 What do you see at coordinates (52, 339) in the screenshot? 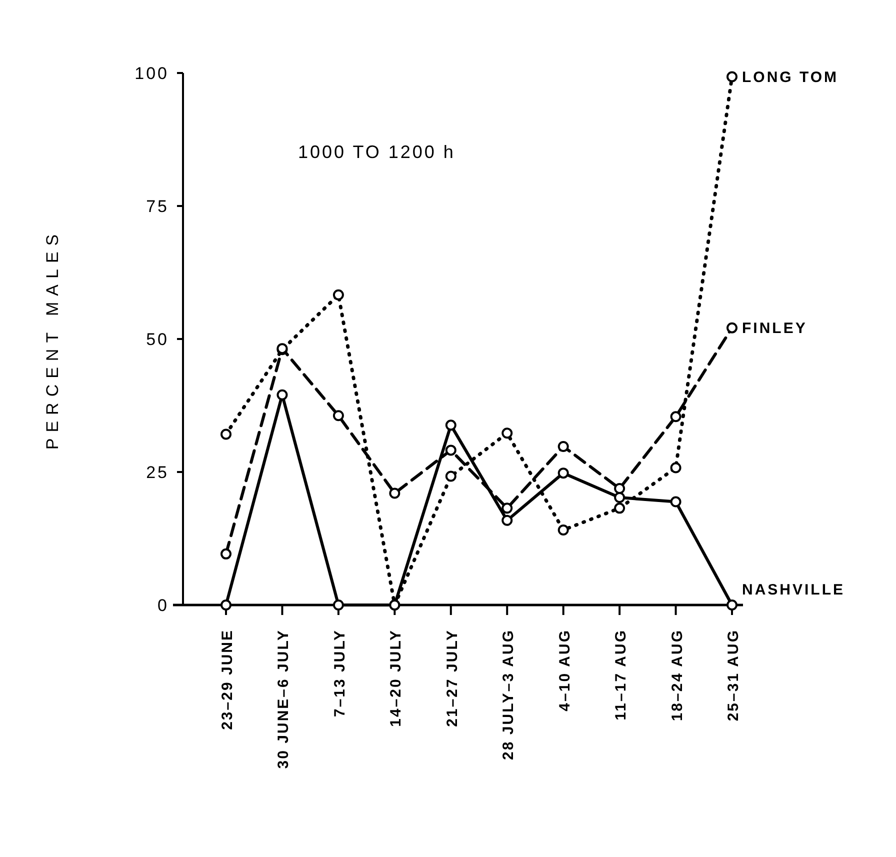
I see `y-axis-title: PERCENT MALES` at bounding box center [52, 339].